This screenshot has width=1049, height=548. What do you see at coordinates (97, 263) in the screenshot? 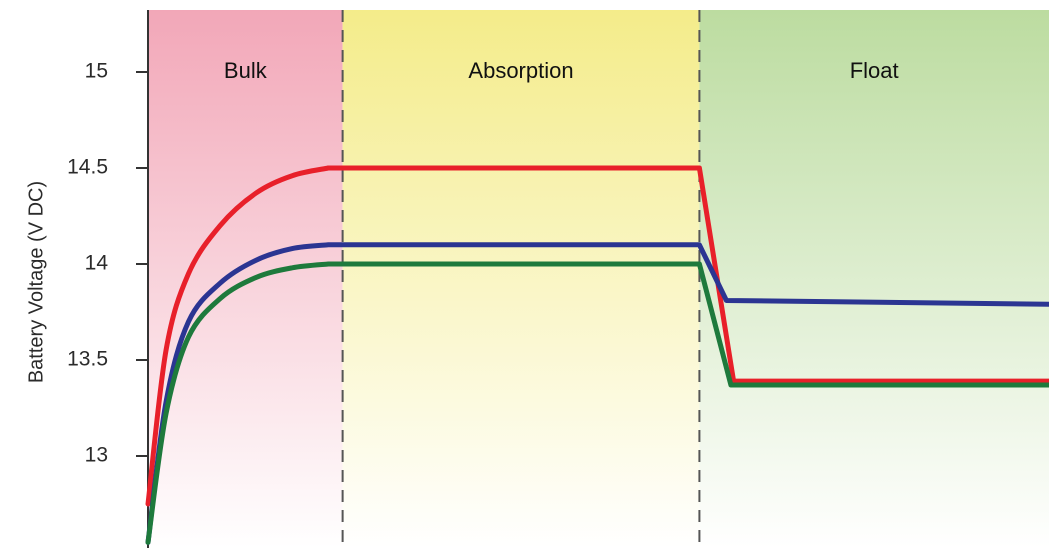
I see `y-tick-label: 14` at bounding box center [97, 263].